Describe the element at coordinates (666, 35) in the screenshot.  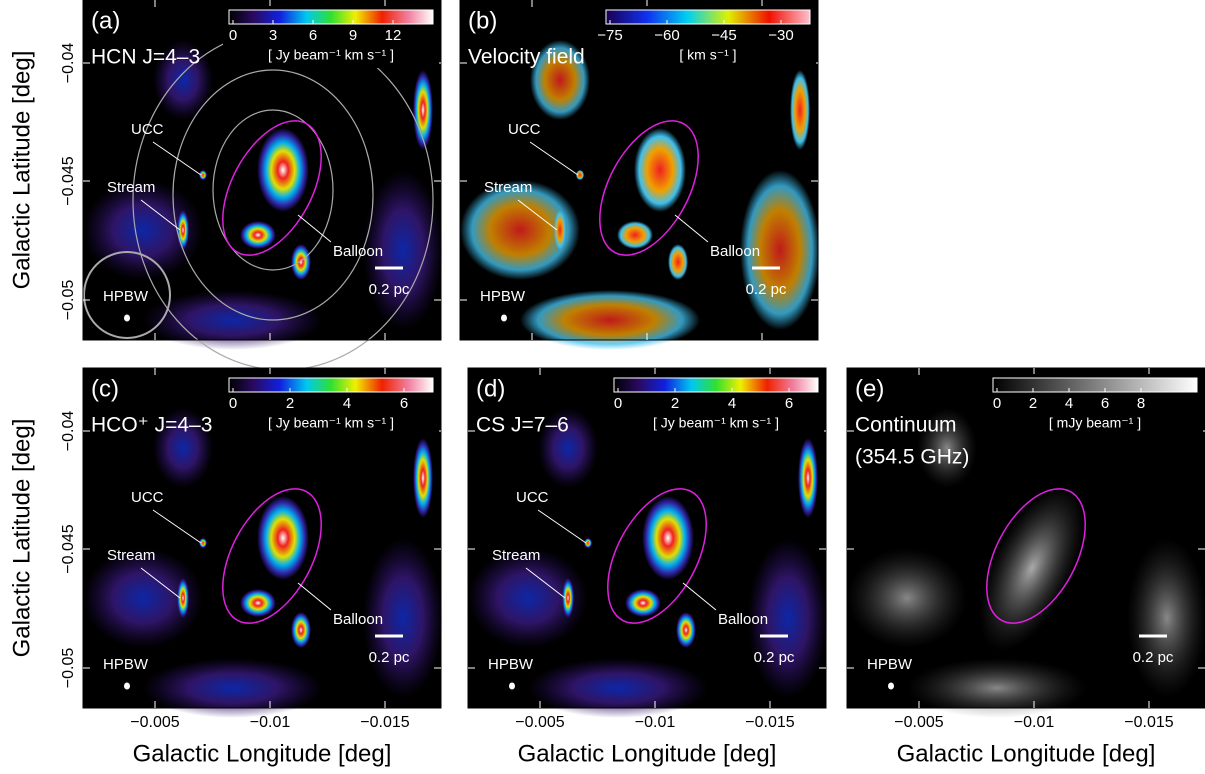
I see `colorbar-tick-label: −60` at that location.